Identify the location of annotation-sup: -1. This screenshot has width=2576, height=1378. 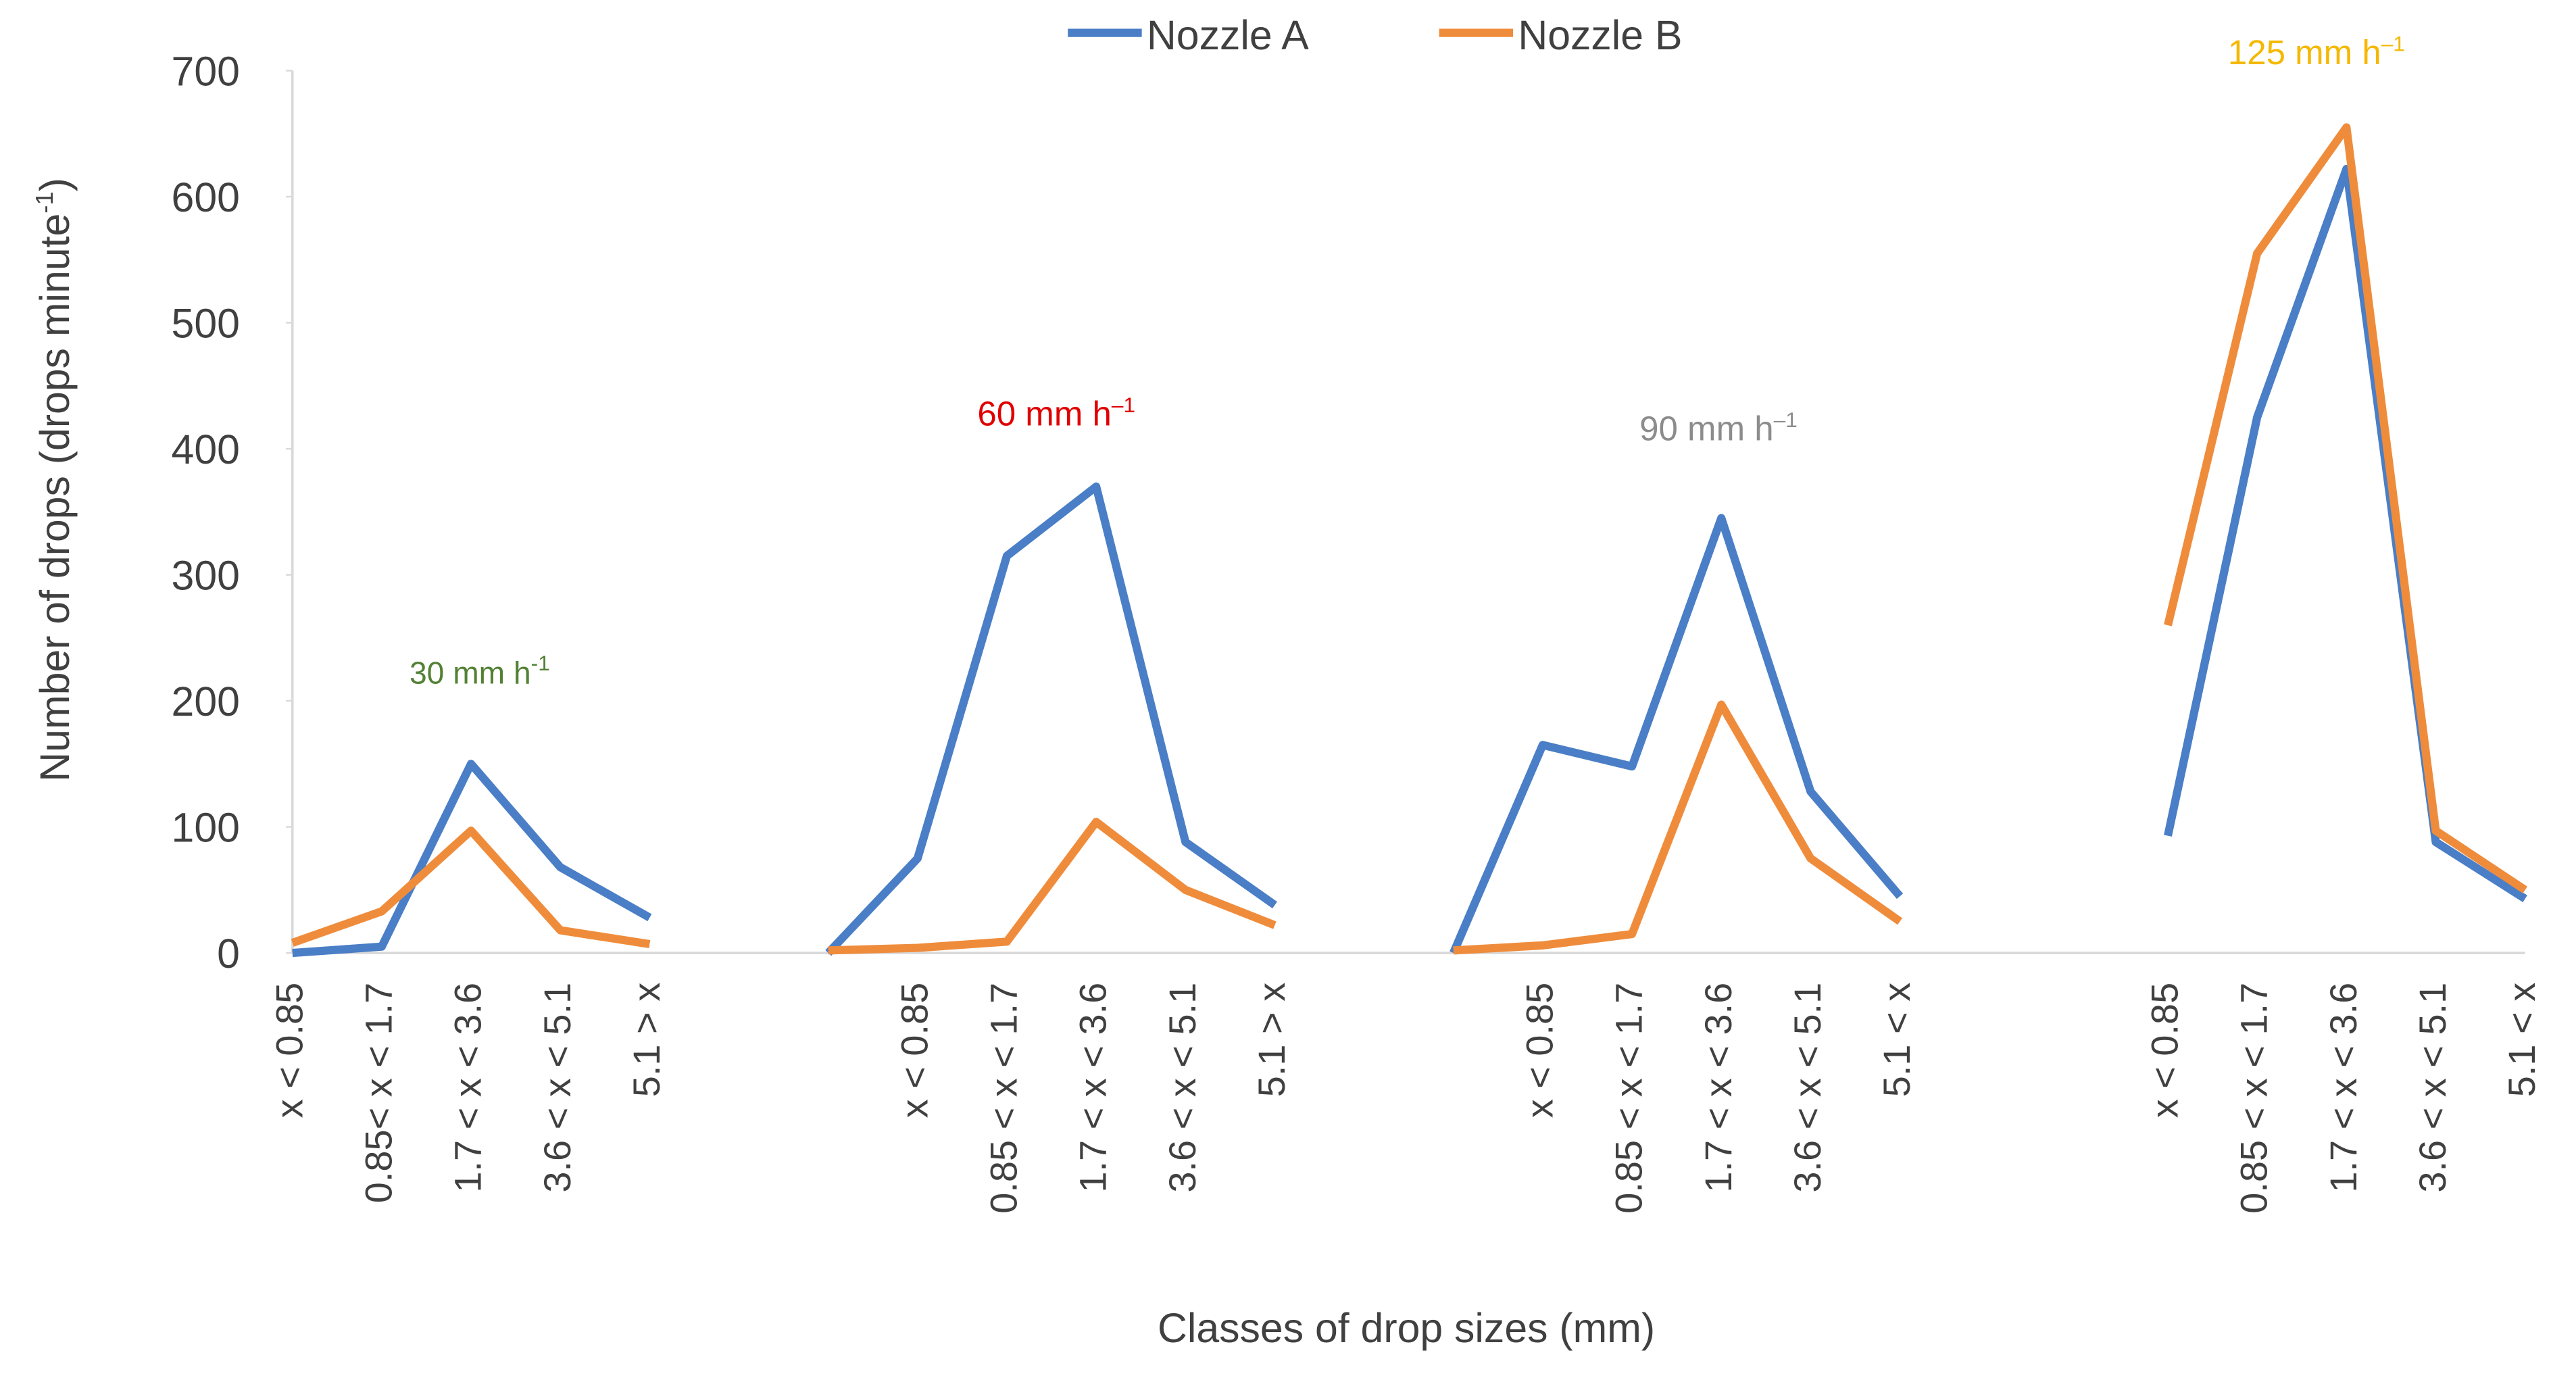
(541, 663).